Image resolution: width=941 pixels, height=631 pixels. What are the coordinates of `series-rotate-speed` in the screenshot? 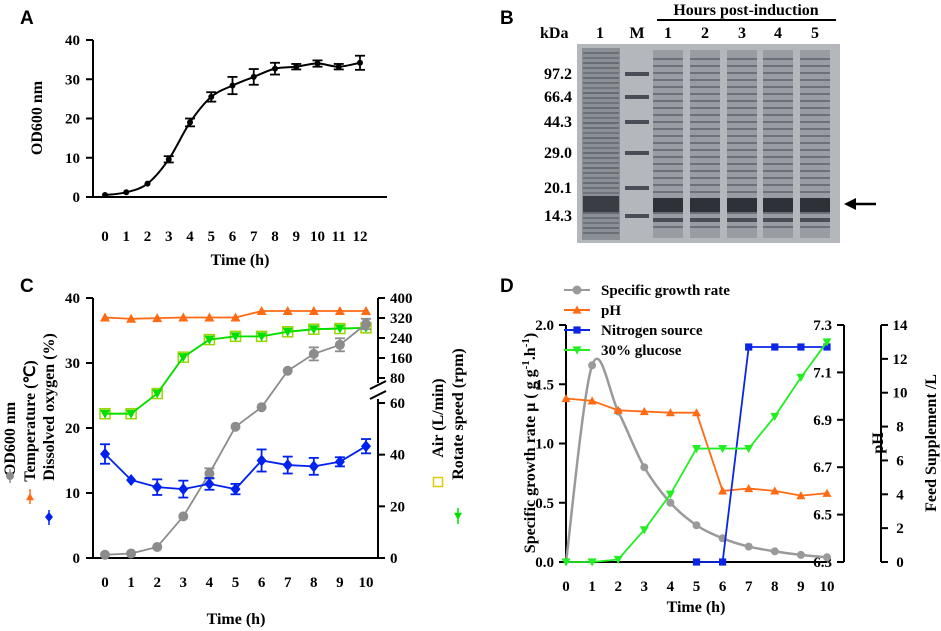 It's located at (235, 371).